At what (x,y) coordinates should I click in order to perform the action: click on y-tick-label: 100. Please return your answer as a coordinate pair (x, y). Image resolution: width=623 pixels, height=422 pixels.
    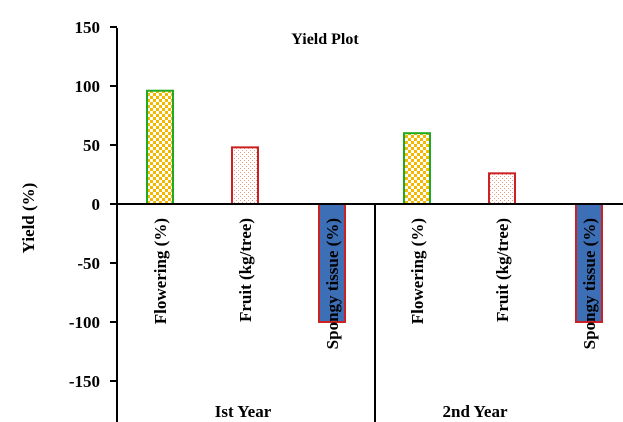
    Looking at the image, I should click on (88, 86).